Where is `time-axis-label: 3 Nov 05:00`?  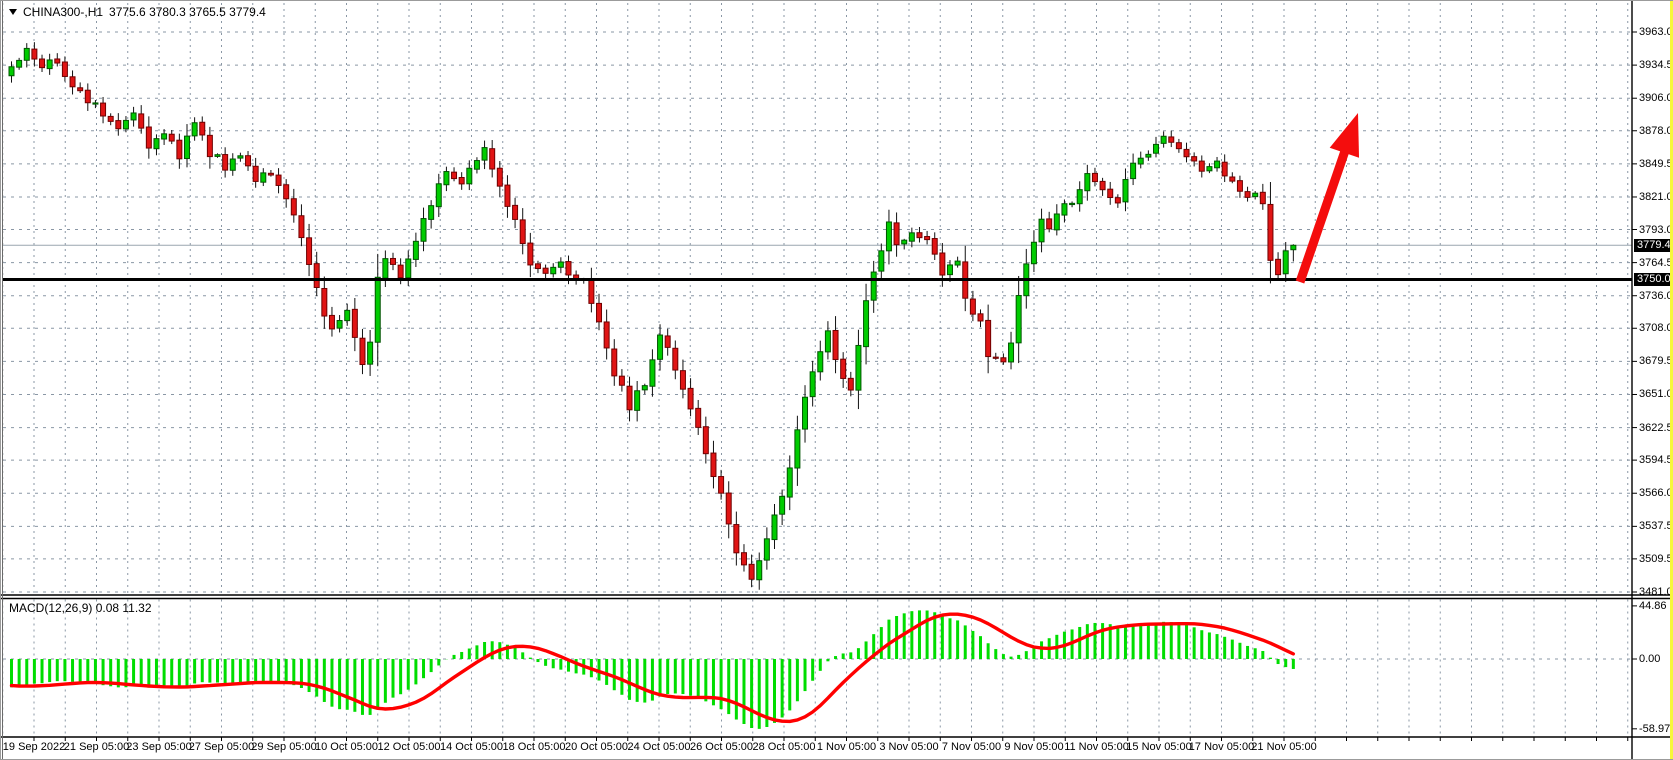
time-axis-label: 3 Nov 05:00 is located at coordinates (909, 747).